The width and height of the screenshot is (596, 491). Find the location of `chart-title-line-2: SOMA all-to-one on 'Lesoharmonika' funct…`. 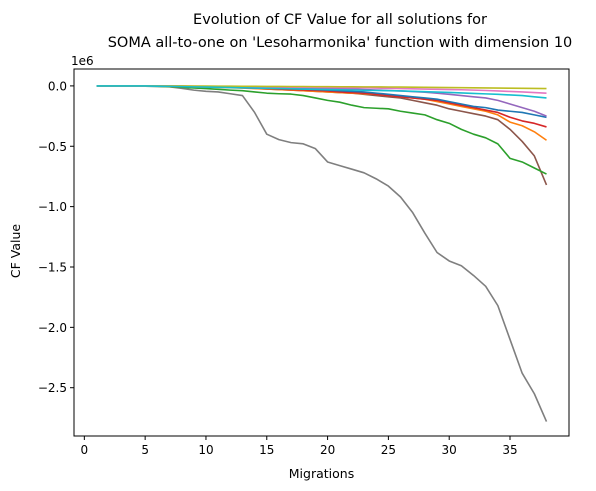

chart-title-line-2: SOMA all-to-one on 'Lesoharmonika' funct… is located at coordinates (340, 43).